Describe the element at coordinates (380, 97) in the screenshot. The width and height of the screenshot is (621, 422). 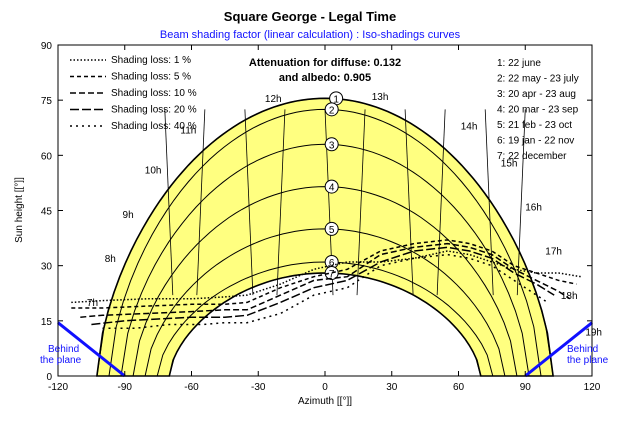
I see `hour-label: 13h` at that location.